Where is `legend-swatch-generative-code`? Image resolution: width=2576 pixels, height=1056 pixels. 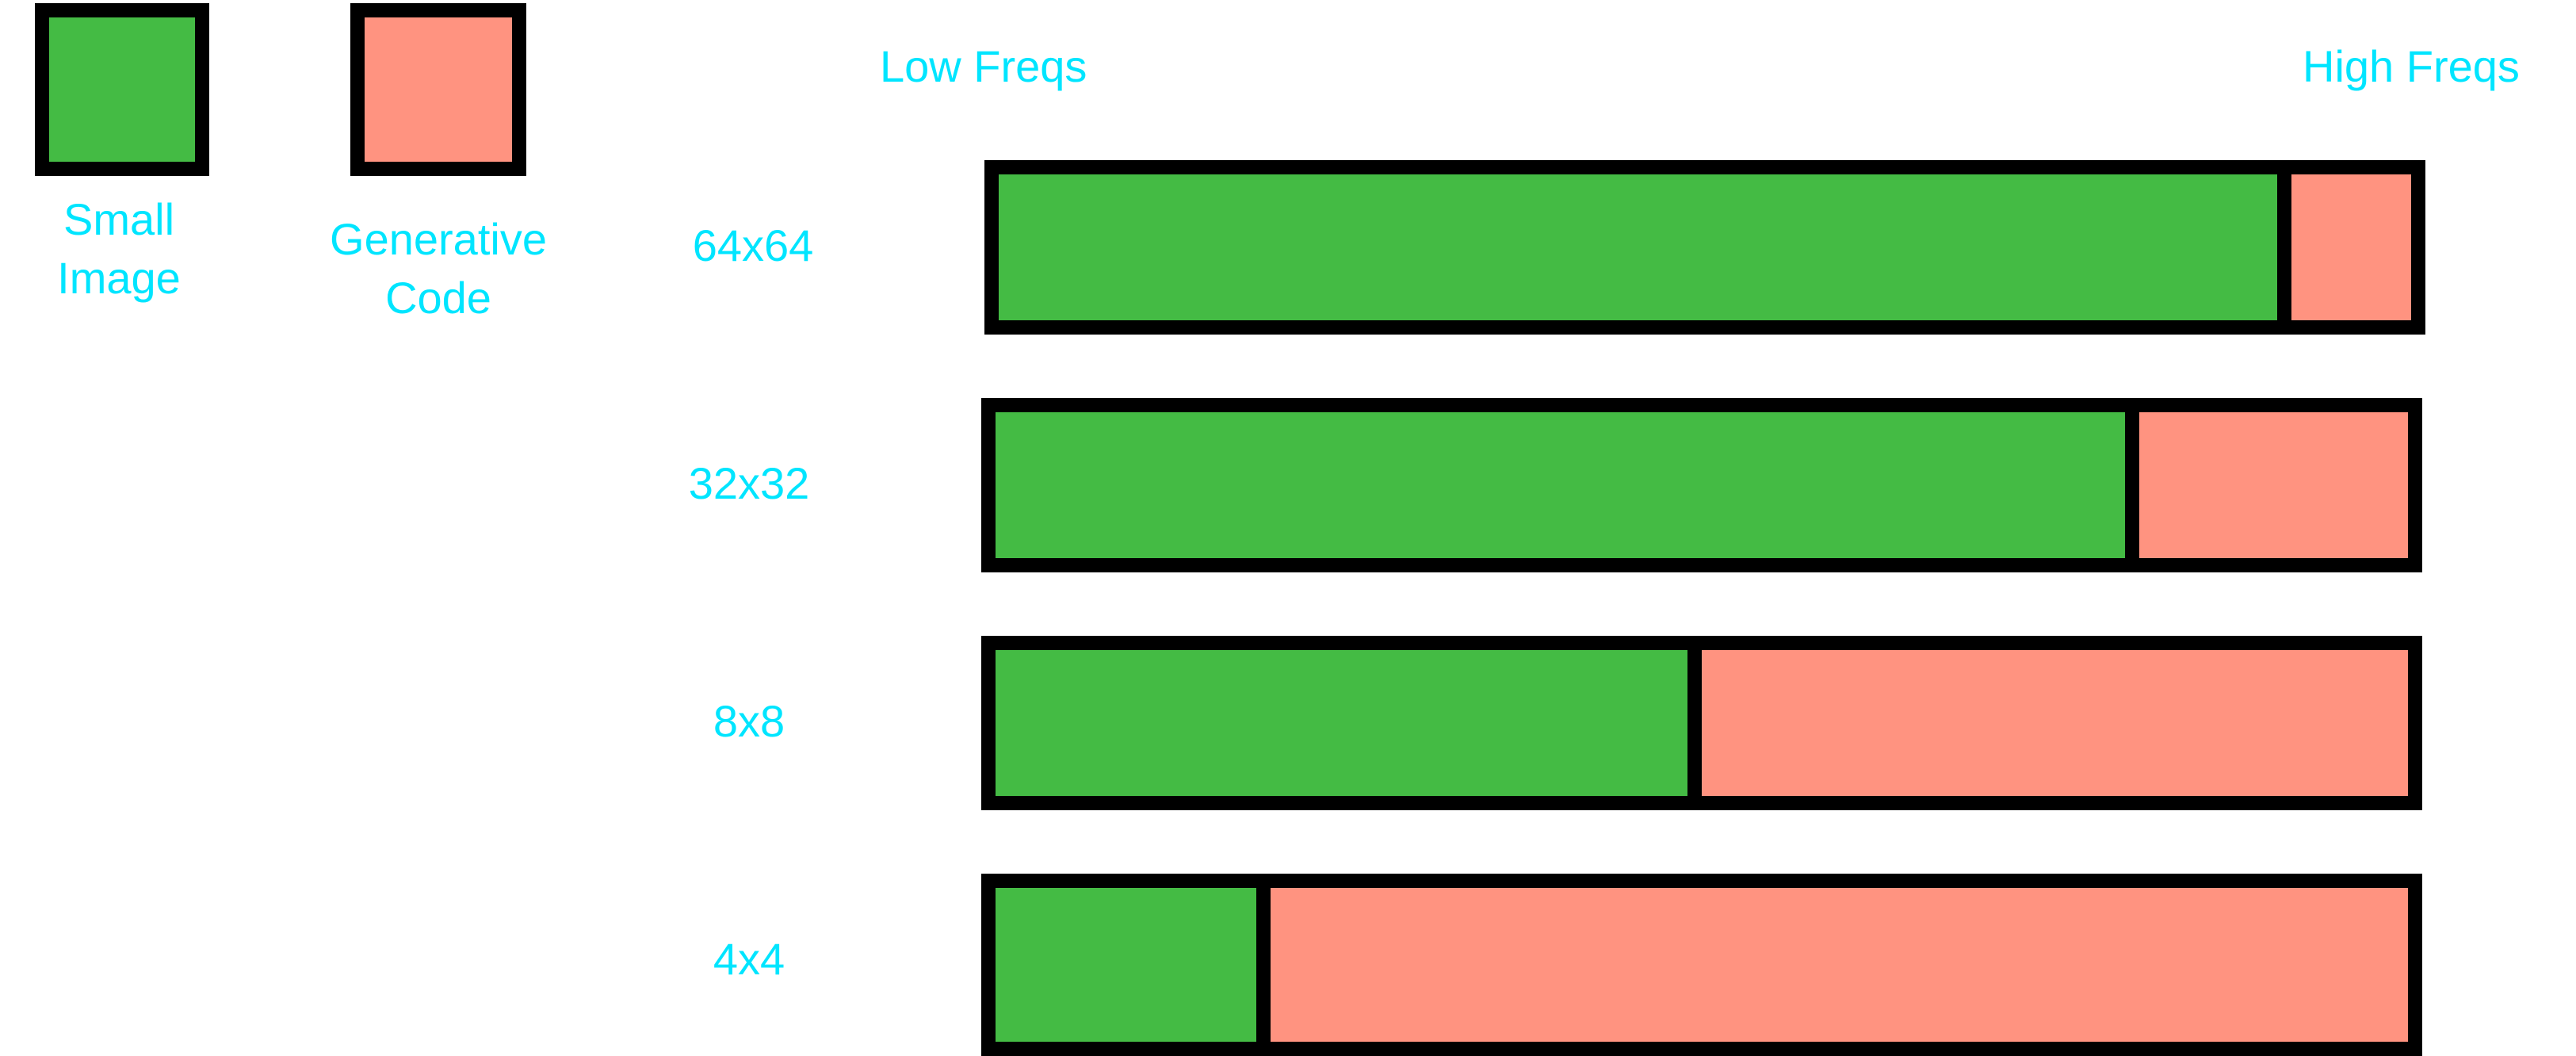 legend-swatch-generative-code is located at coordinates (438, 90).